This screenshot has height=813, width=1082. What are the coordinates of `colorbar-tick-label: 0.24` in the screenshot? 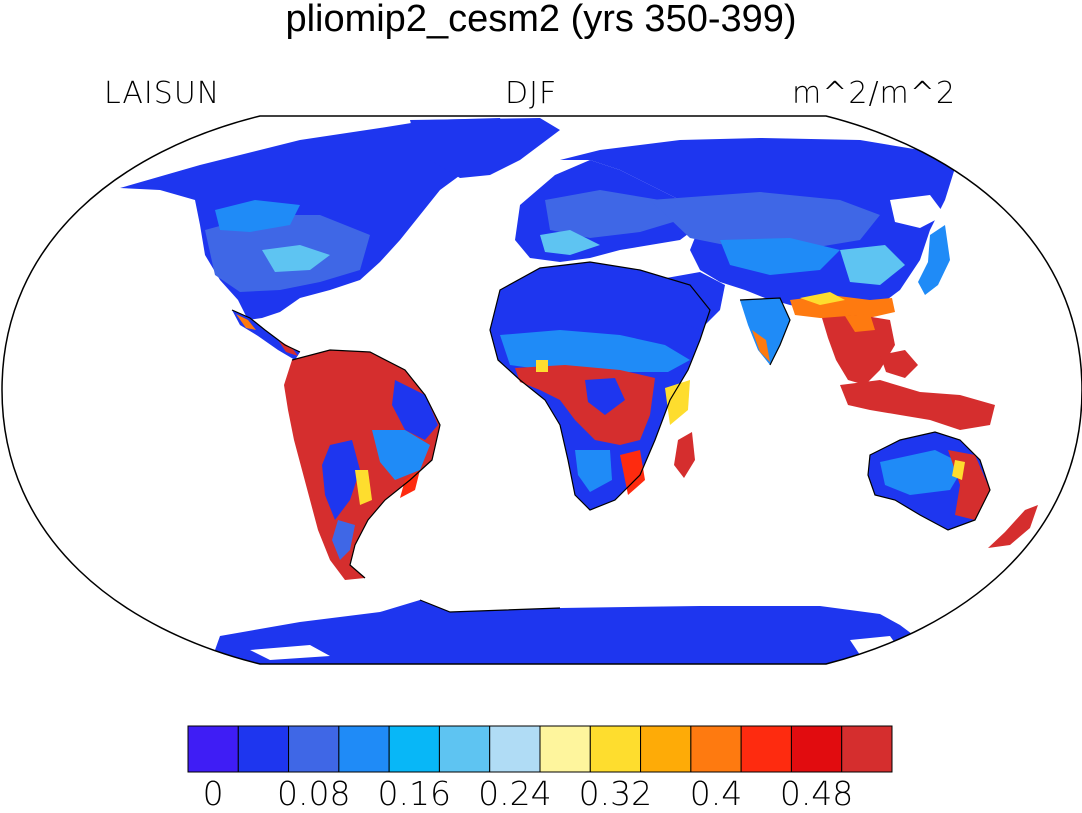 It's located at (515, 793).